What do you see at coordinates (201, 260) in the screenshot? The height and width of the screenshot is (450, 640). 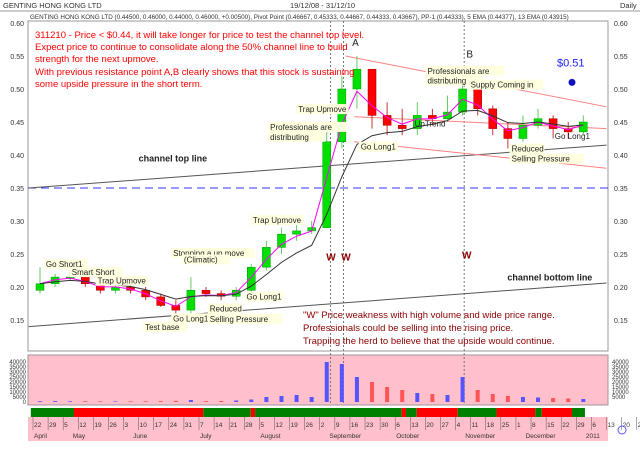 I see `chart-annotation: (Climatic)` at bounding box center [201, 260].